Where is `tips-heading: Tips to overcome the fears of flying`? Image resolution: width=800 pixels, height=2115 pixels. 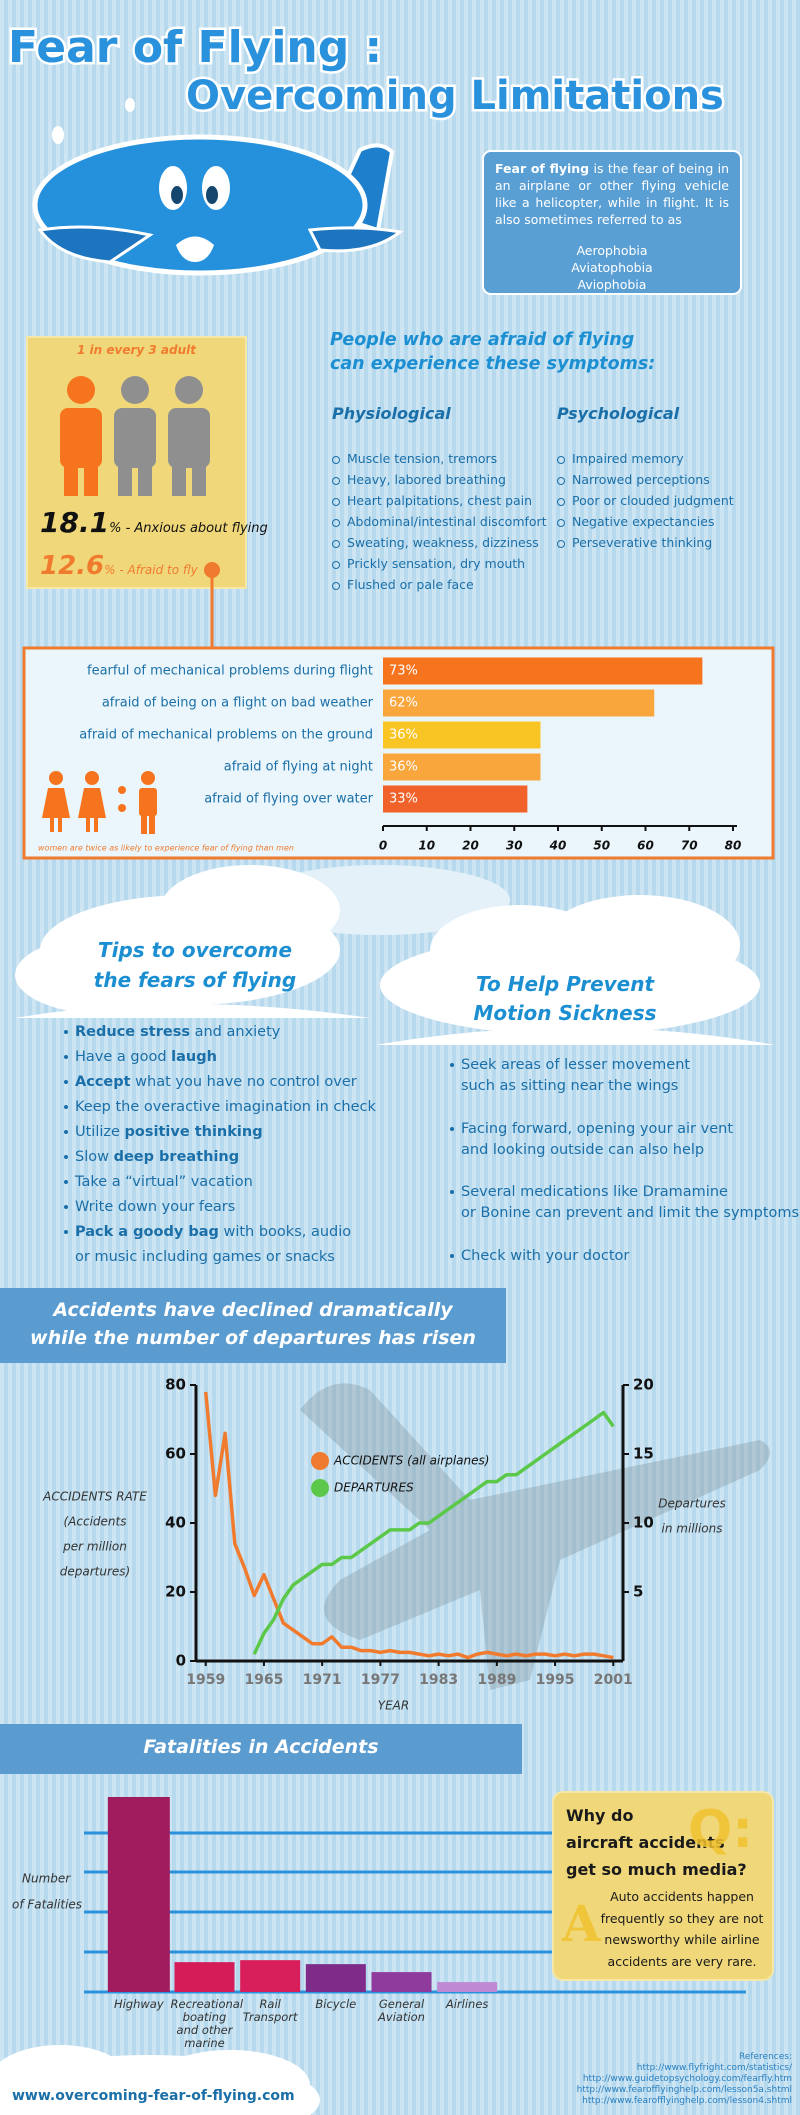 tips-heading: Tips to overcome the fears of flying is located at coordinates (195, 965).